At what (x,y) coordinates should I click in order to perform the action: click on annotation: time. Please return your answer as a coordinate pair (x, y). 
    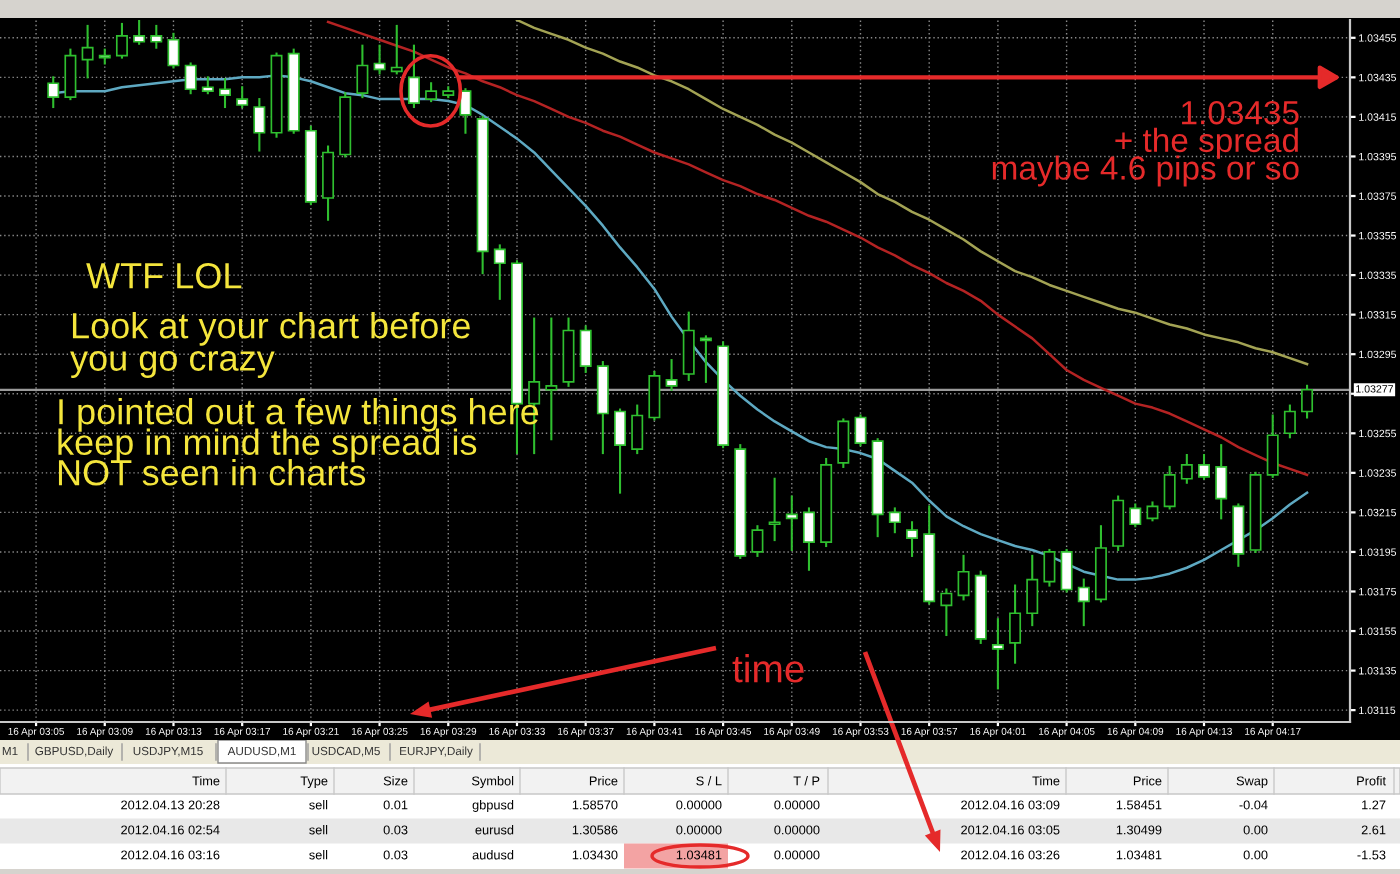
    Looking at the image, I should click on (768, 668).